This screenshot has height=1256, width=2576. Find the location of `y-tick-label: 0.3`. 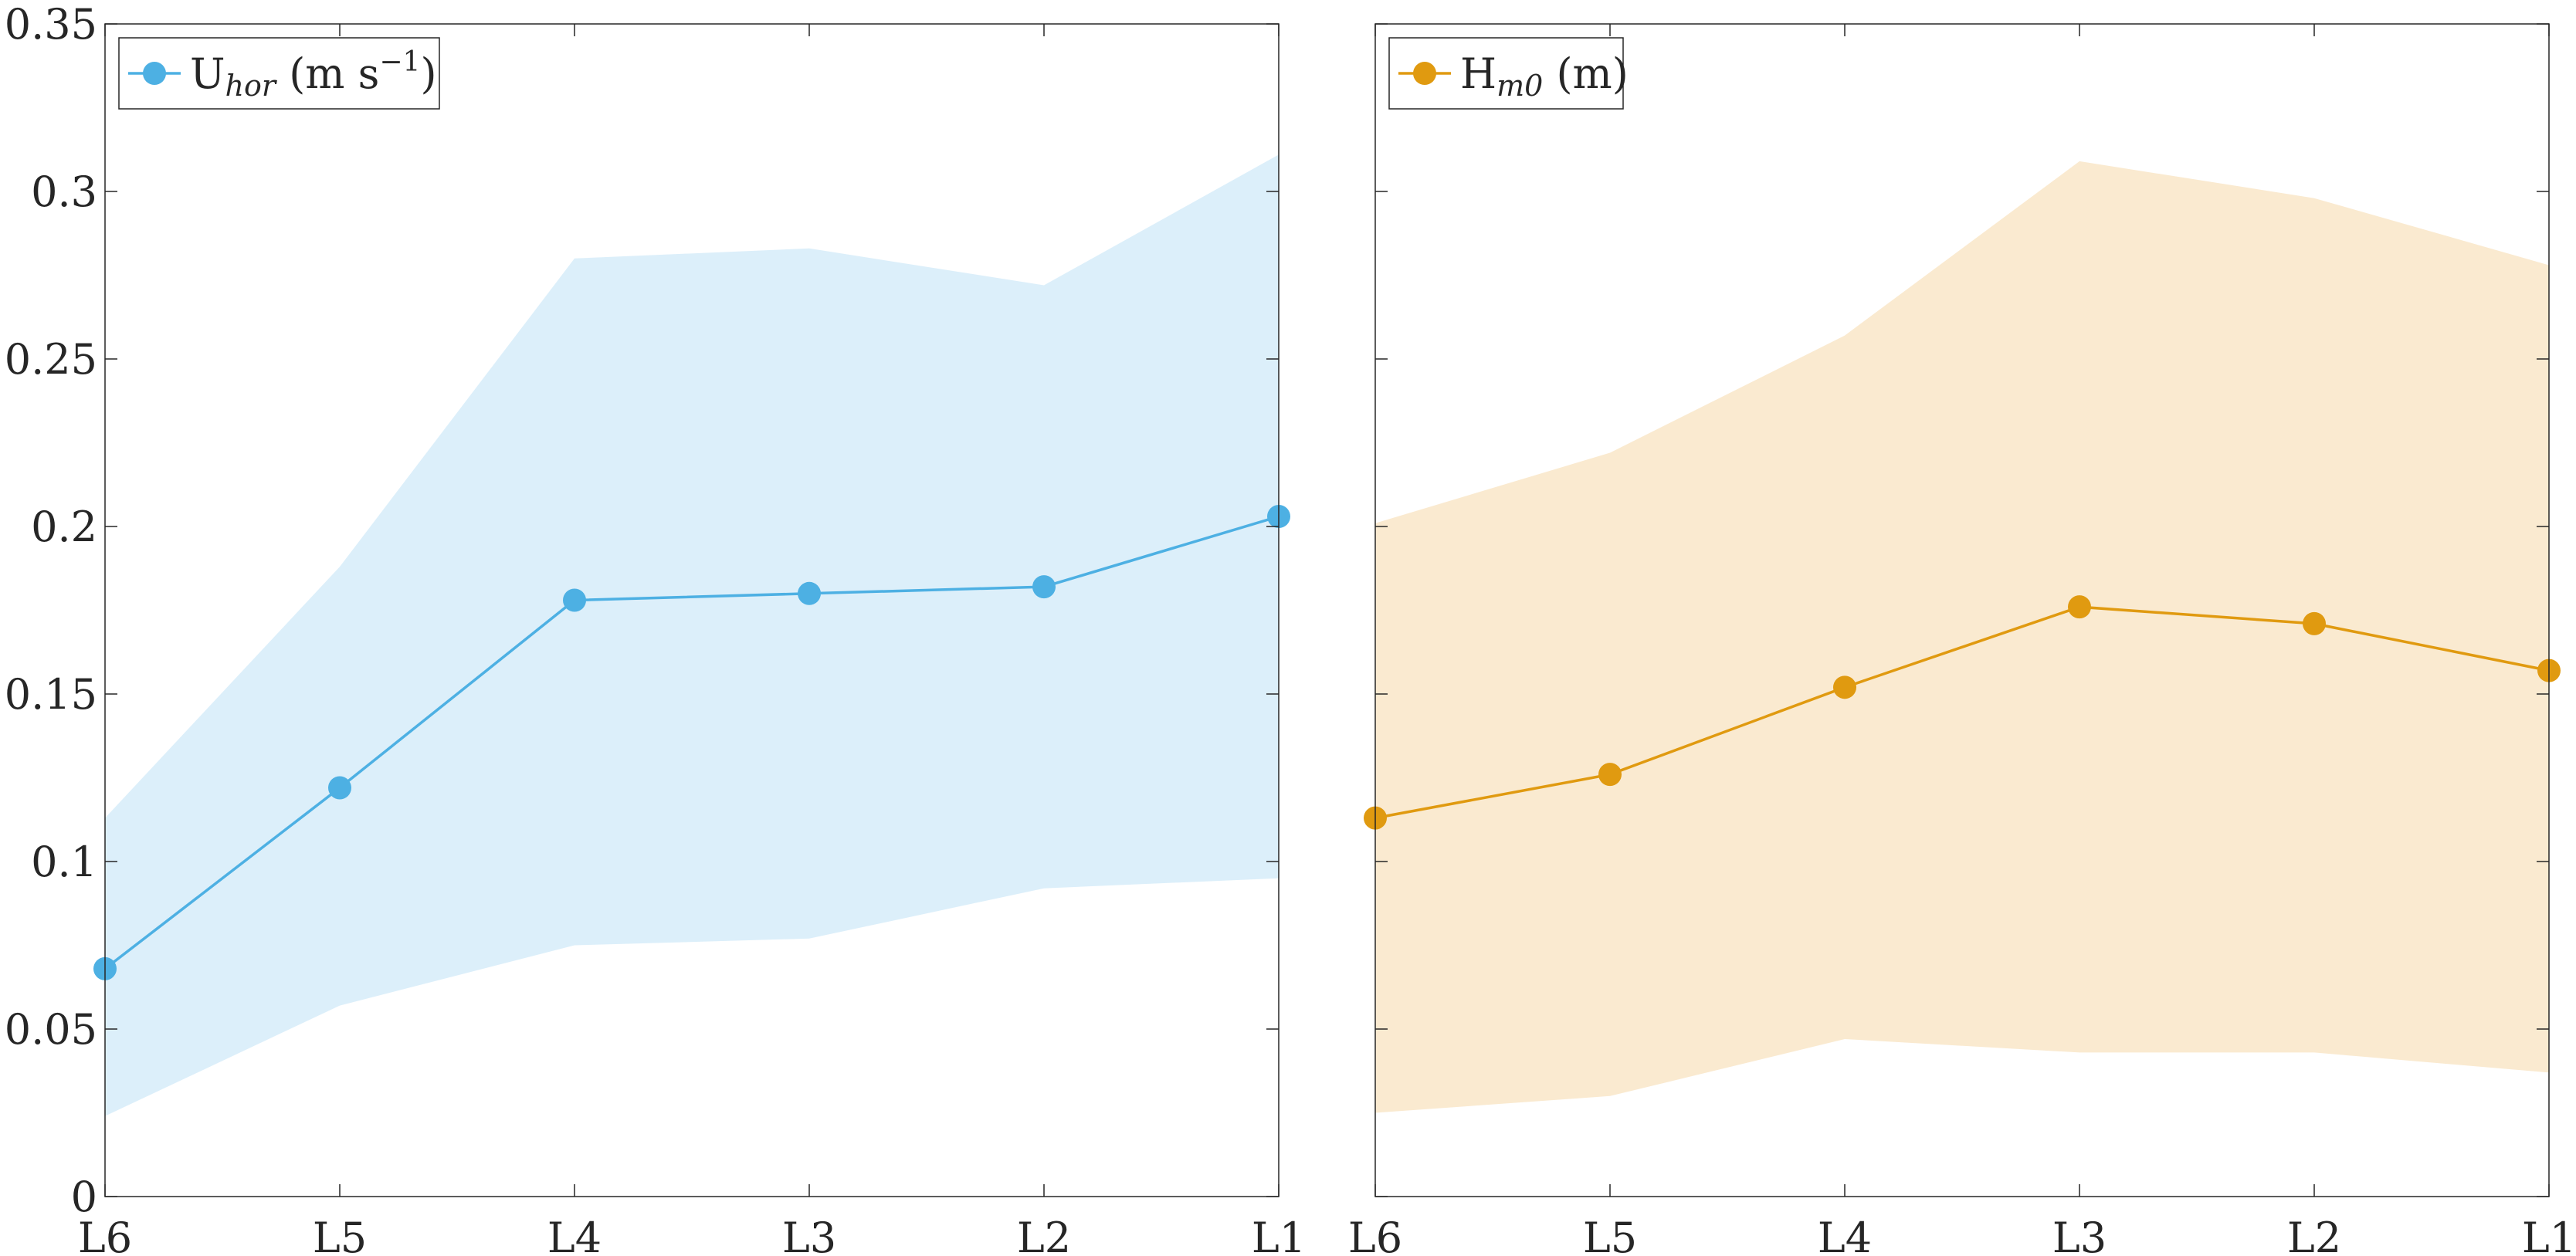

y-tick-label: 0.3 is located at coordinates (64, 192).